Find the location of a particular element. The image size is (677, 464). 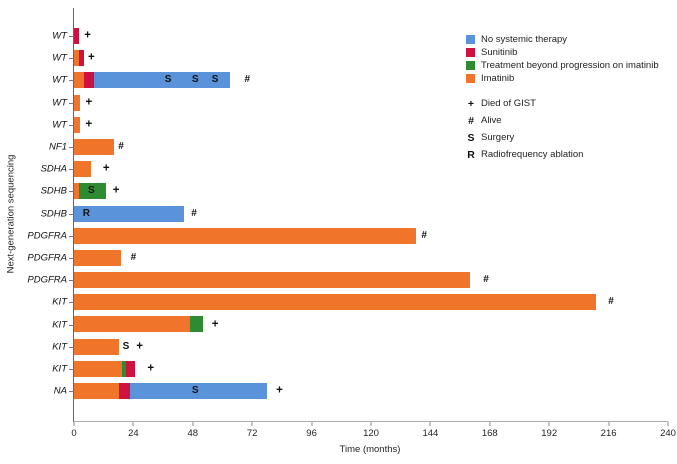

swimmer-row: SDHB R # is located at coordinates (354, 214).